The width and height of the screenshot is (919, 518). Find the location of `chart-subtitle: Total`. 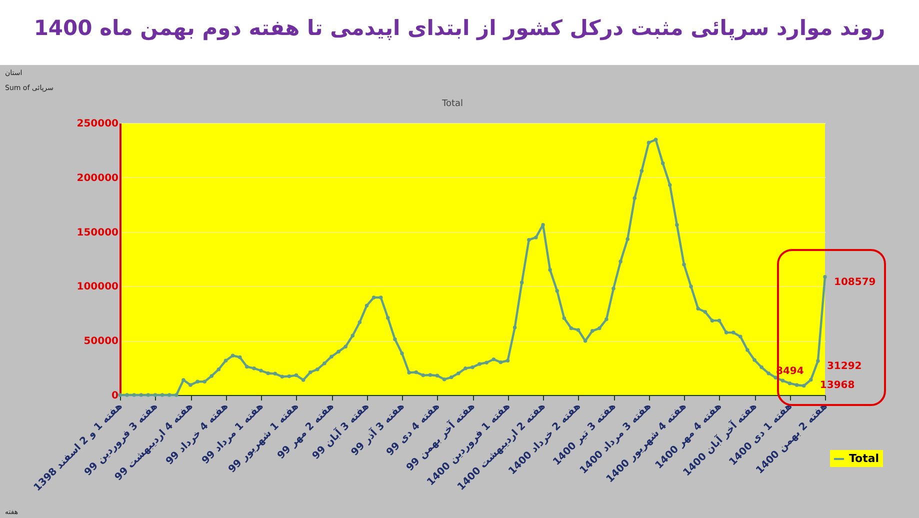

chart-subtitle: Total is located at coordinates (452, 104).